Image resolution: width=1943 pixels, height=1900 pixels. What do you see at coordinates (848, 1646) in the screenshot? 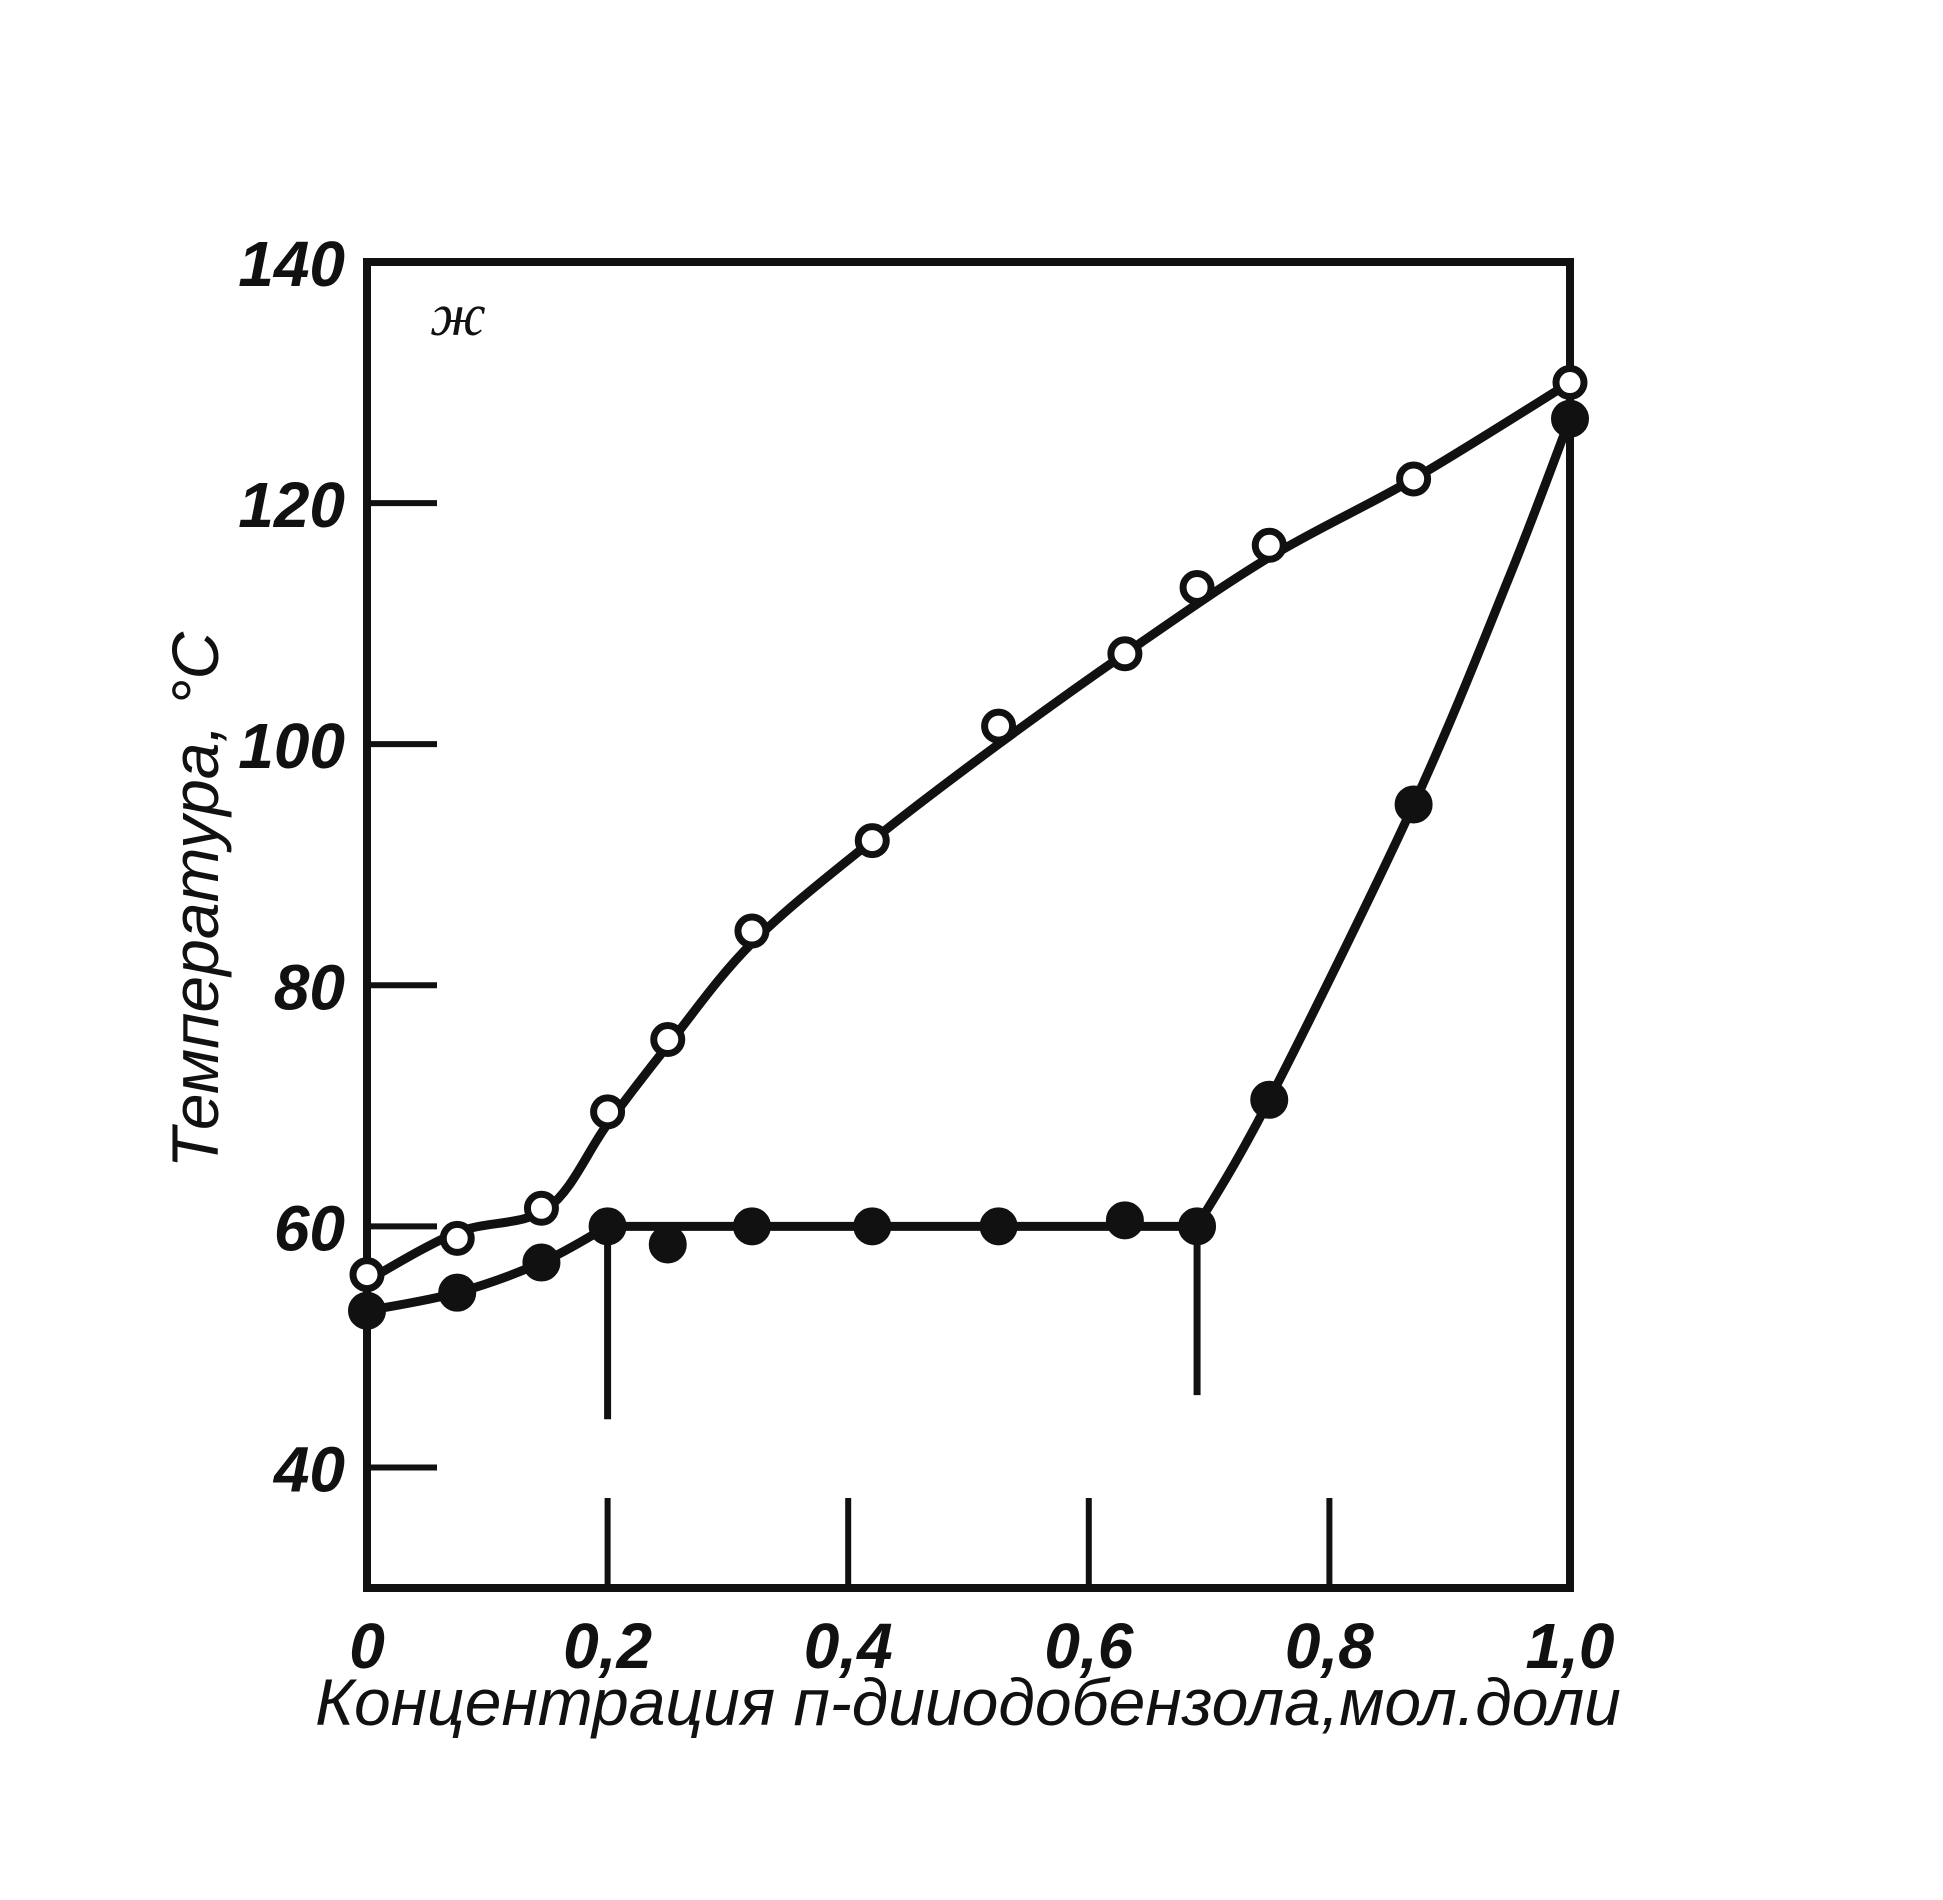
I see `x-tick-label: 0,4` at bounding box center [848, 1646].